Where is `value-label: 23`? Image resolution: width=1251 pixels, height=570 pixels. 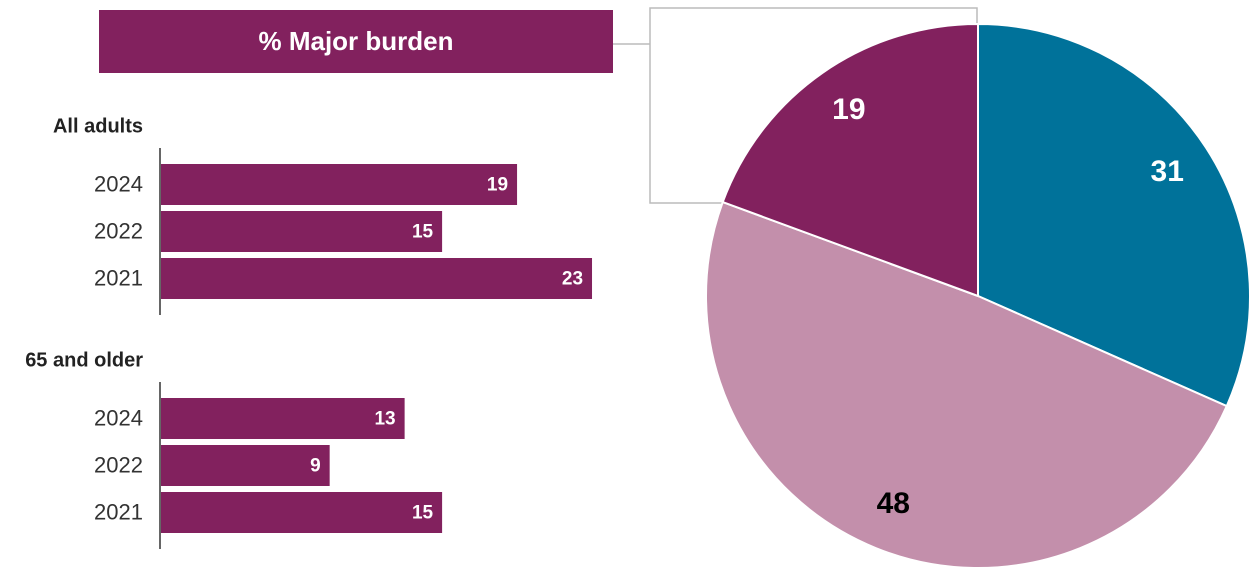 value-label: 23 is located at coordinates (572, 279).